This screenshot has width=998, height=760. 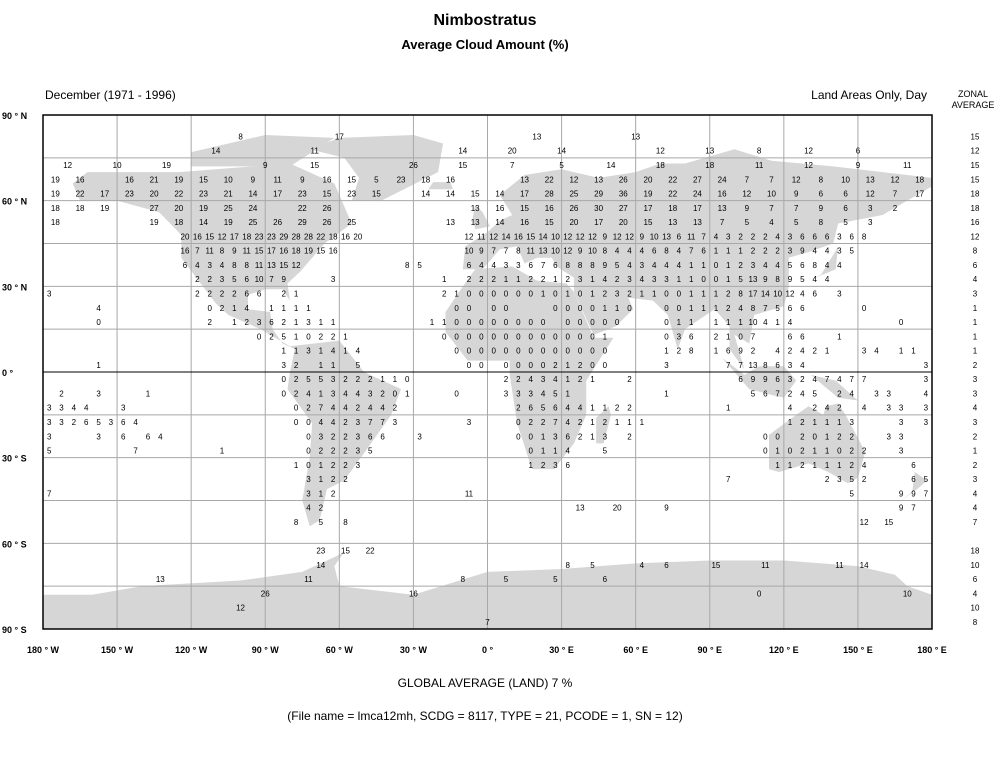 What do you see at coordinates (283, 251) in the screenshot?
I see `cell-value: 16` at bounding box center [283, 251].